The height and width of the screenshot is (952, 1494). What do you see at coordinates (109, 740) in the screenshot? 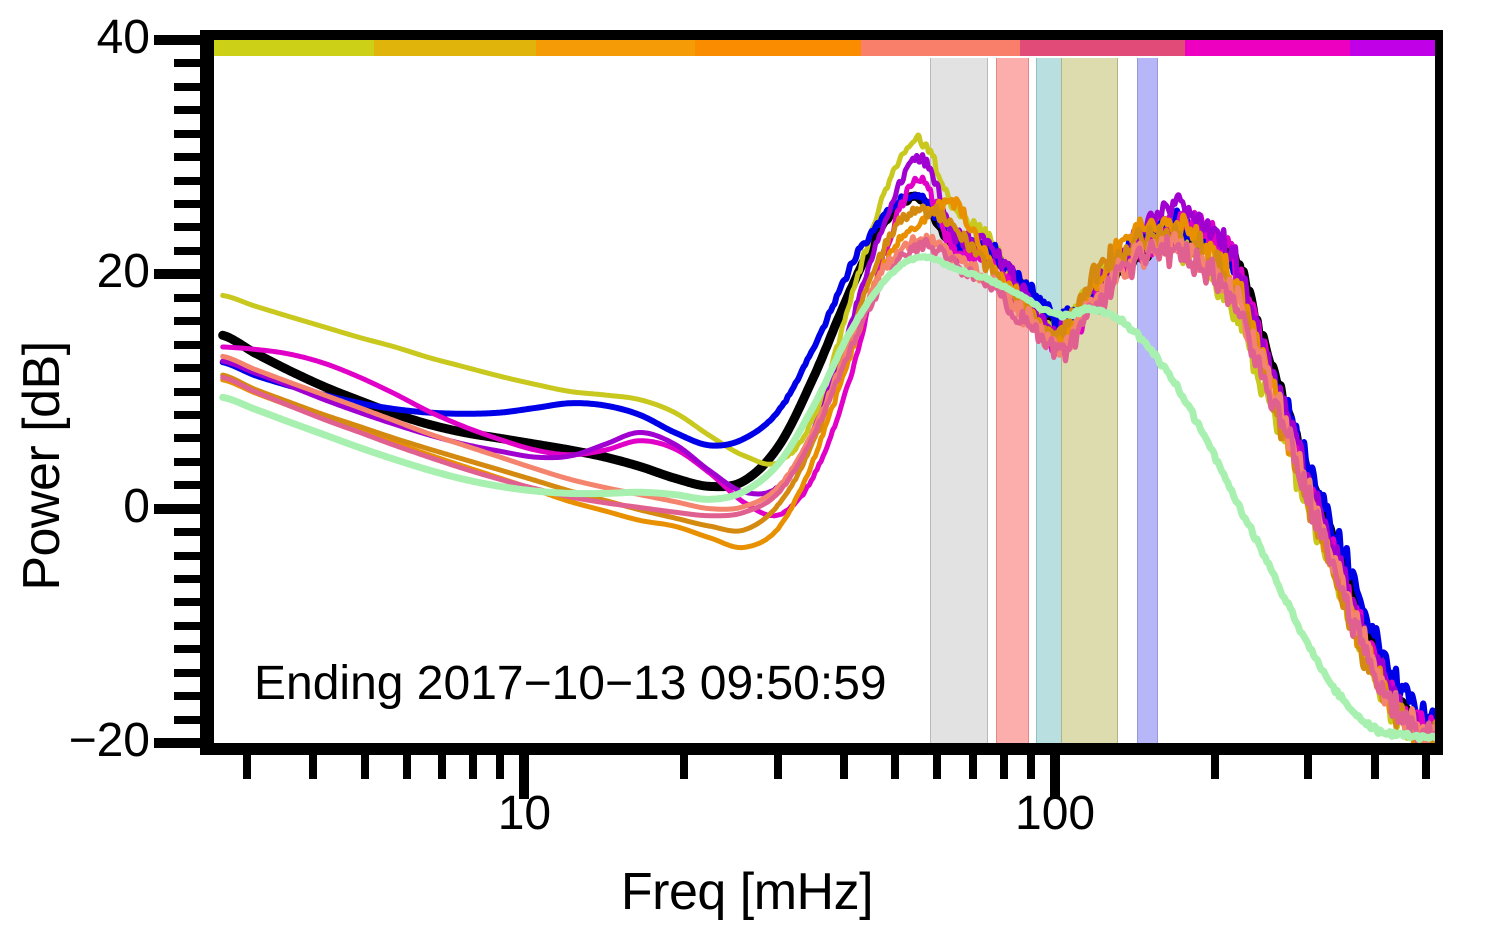
I see `y-tick-label-3: −20` at bounding box center [109, 740].